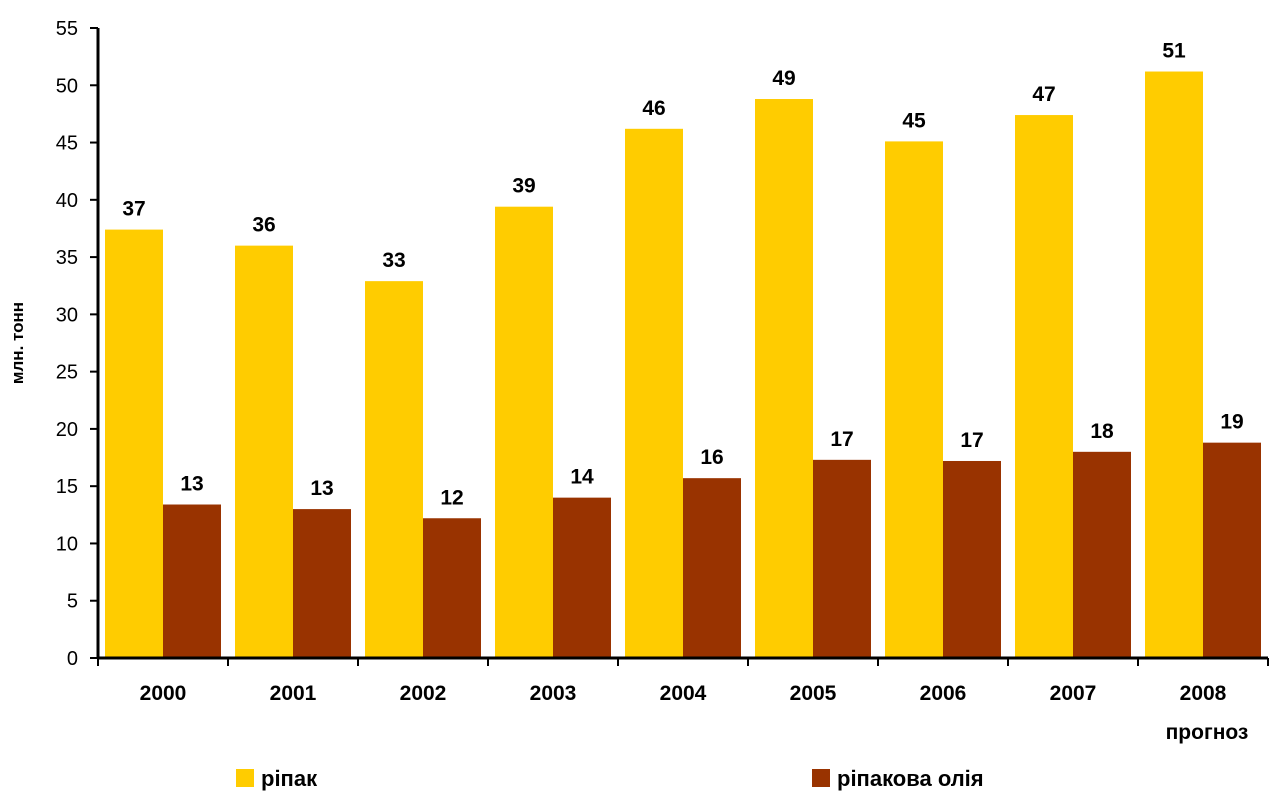  Describe the element at coordinates (553, 693) in the screenshot. I see `x-category-label: 2003` at that location.